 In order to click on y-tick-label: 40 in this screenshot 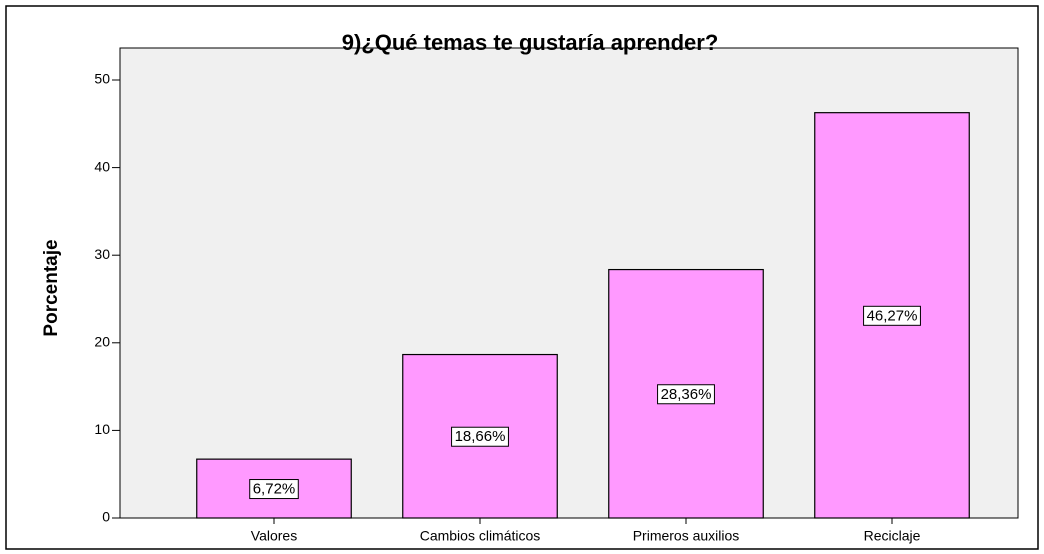, I will do `click(102, 166)`.